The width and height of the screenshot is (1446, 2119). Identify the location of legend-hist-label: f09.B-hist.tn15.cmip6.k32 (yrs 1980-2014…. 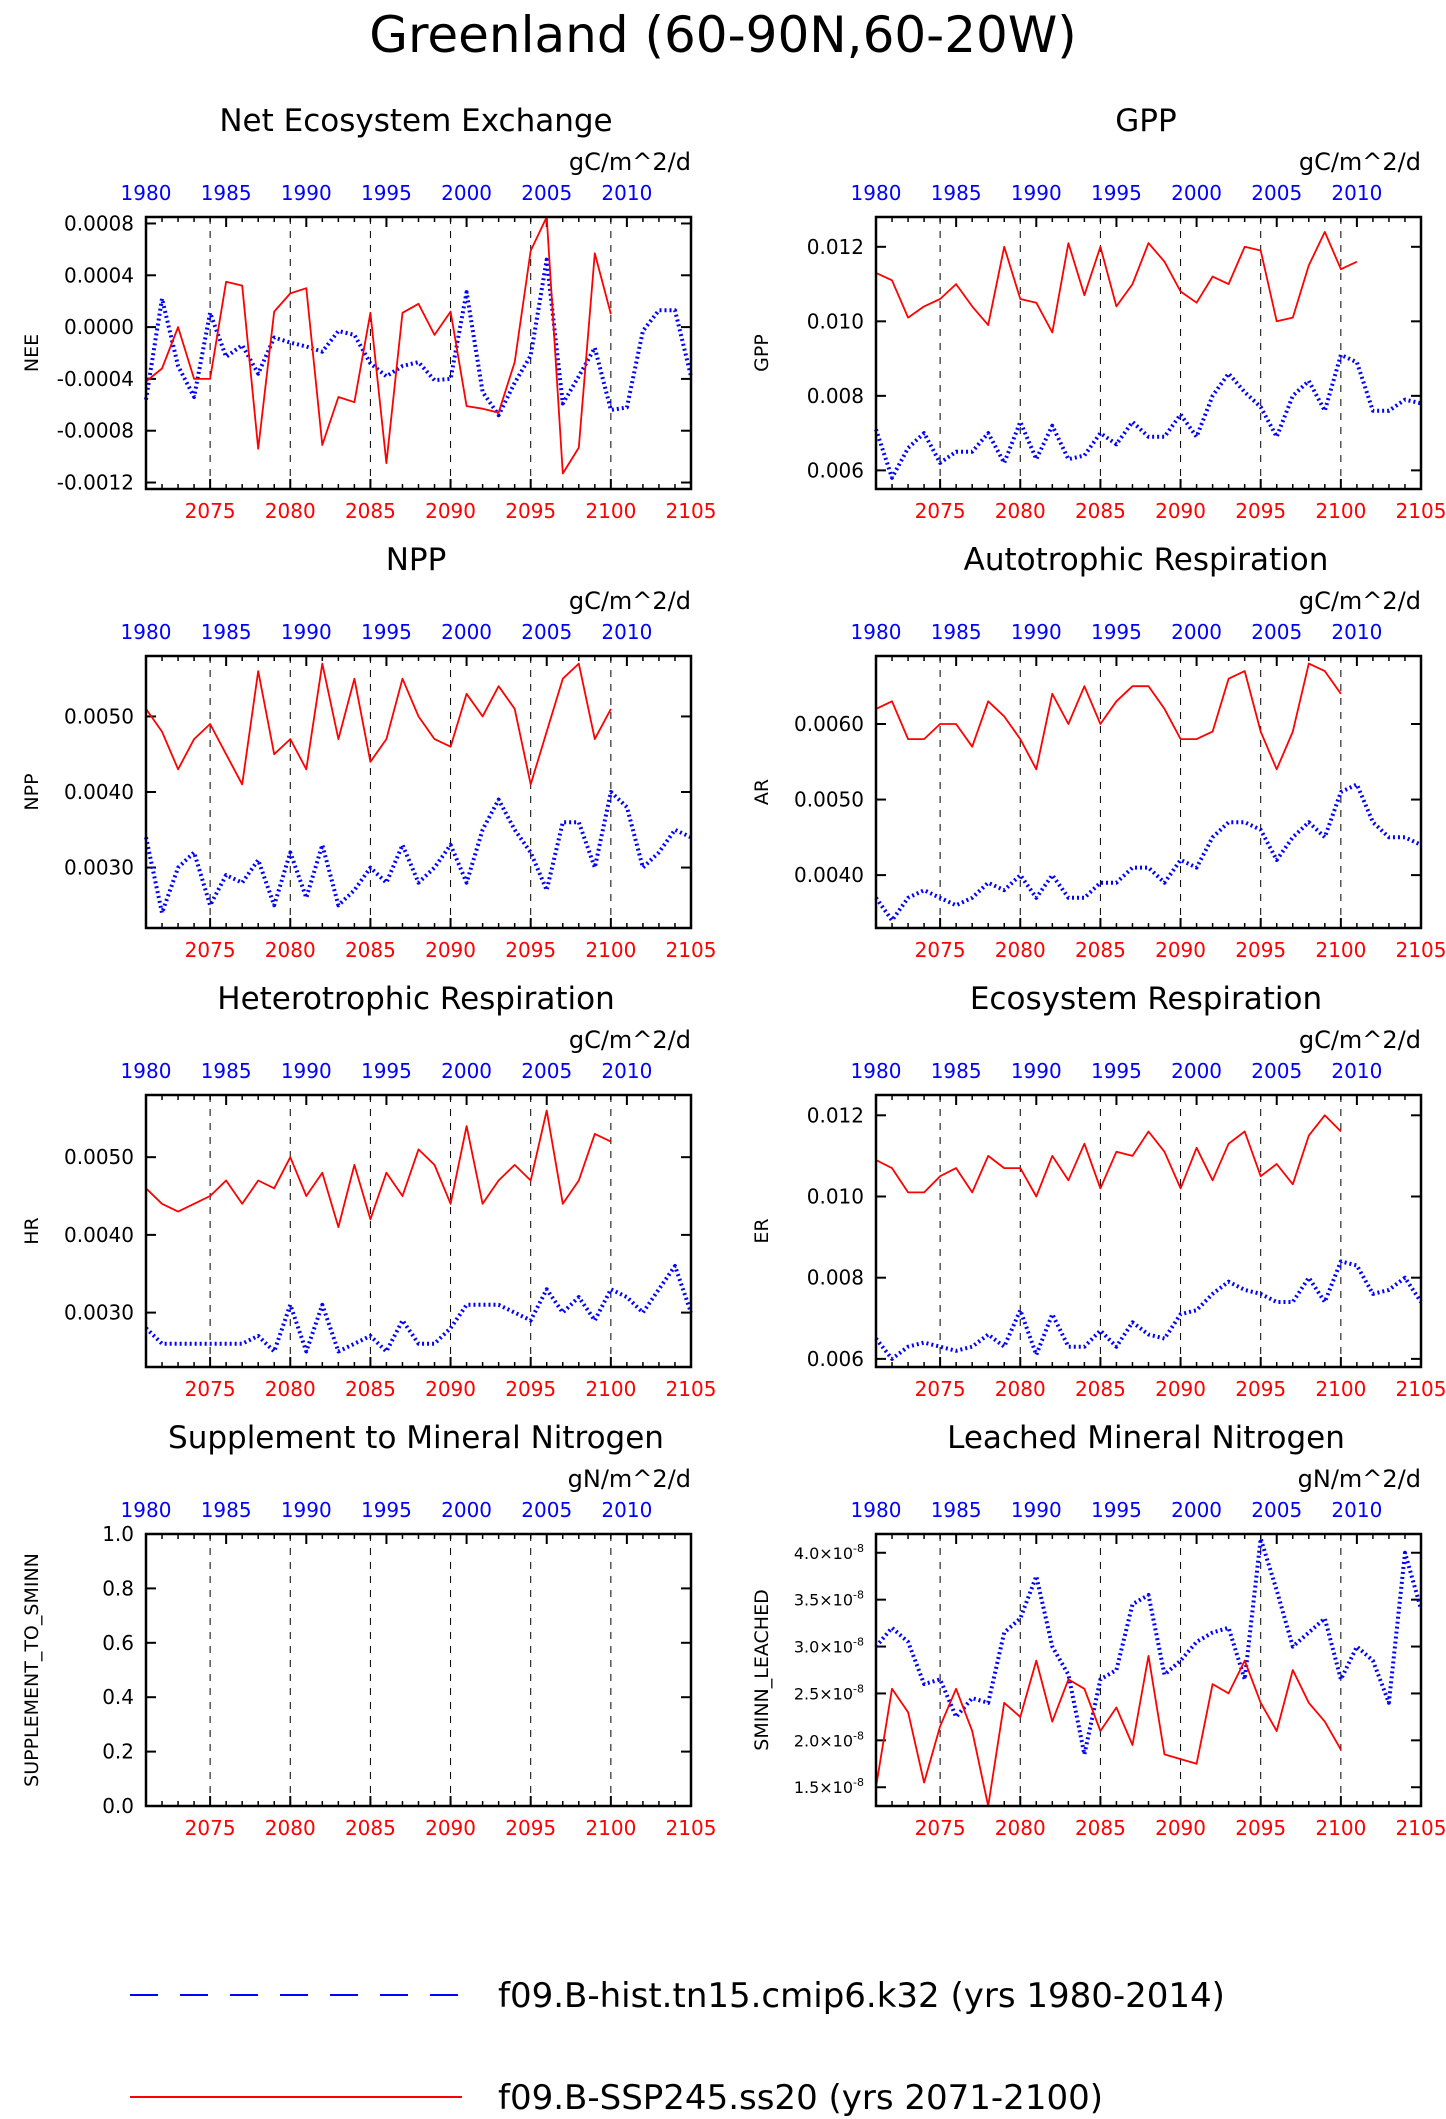
(861, 1996).